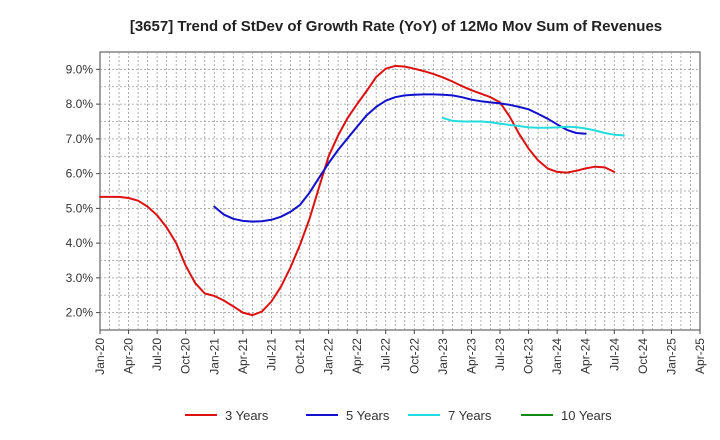  I want to click on x-tick-label: Apr-21, so click(243, 356).